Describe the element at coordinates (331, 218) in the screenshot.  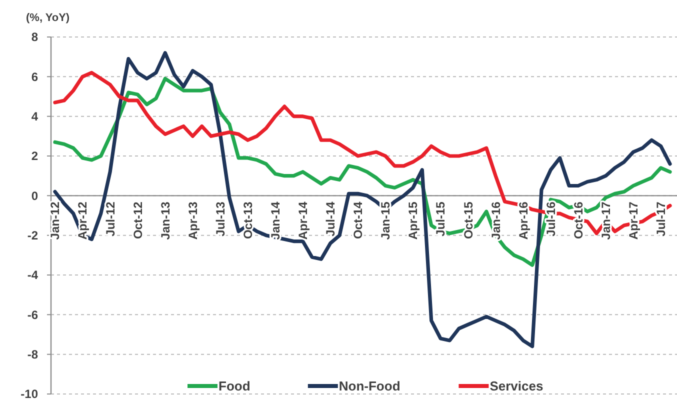
I see `x-tick-label: Jul-14` at that location.